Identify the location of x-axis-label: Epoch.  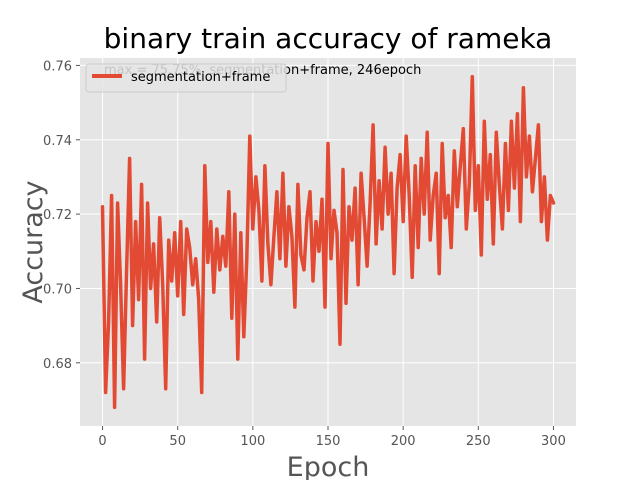
(328, 466).